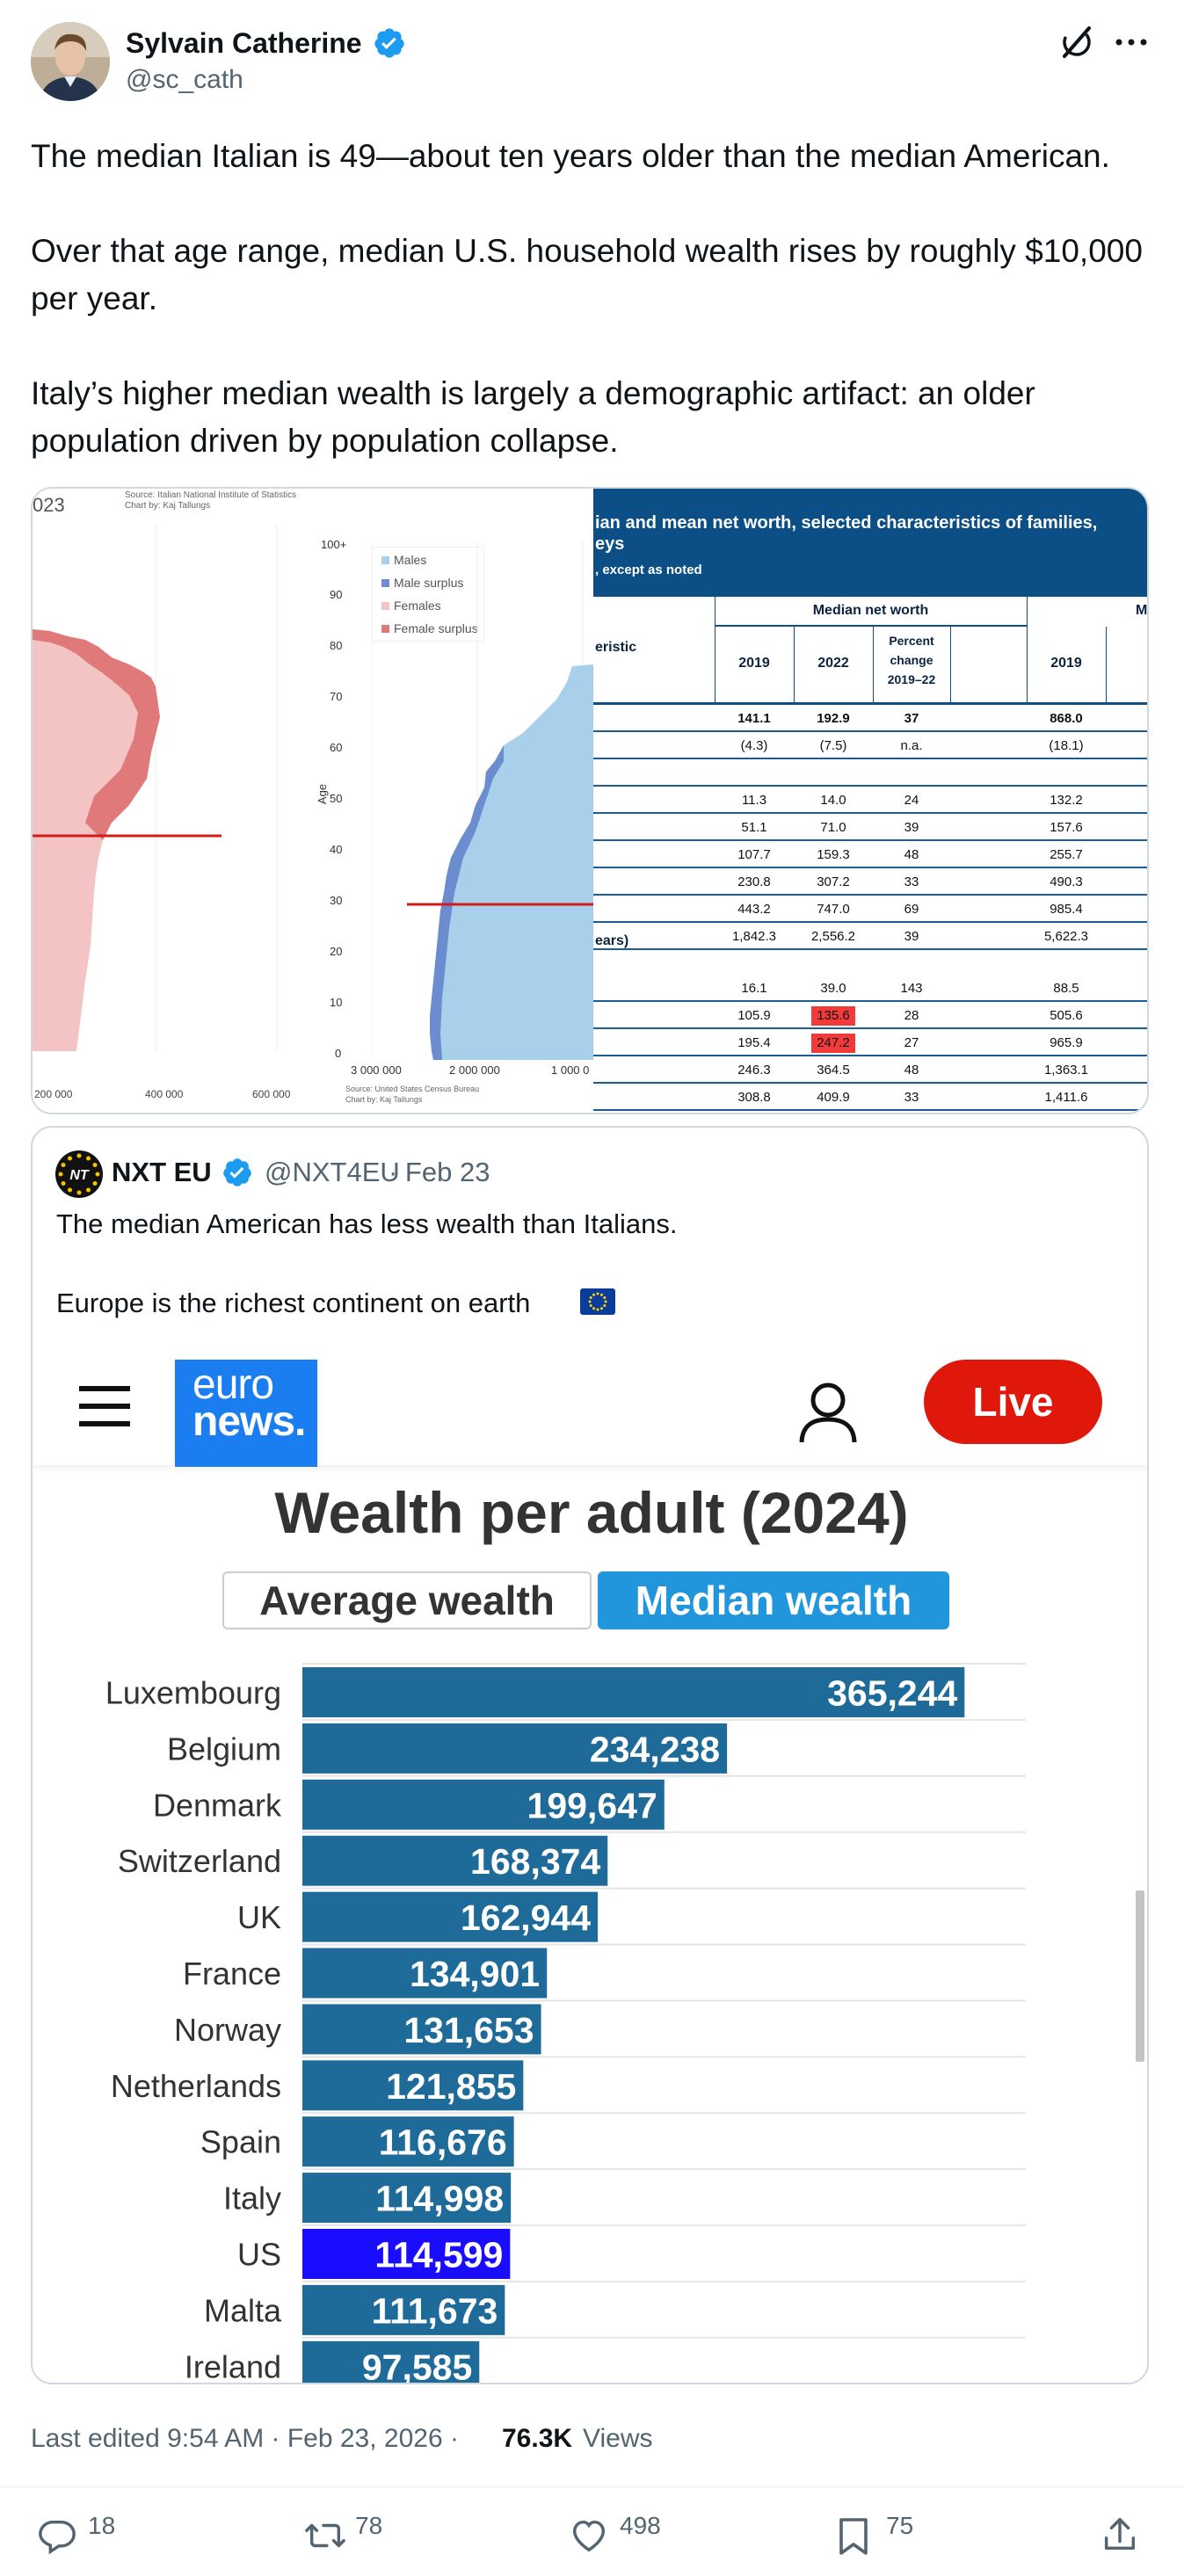  I want to click on fed-table-row: 107.7 159.3 48 255.7, so click(870, 854).